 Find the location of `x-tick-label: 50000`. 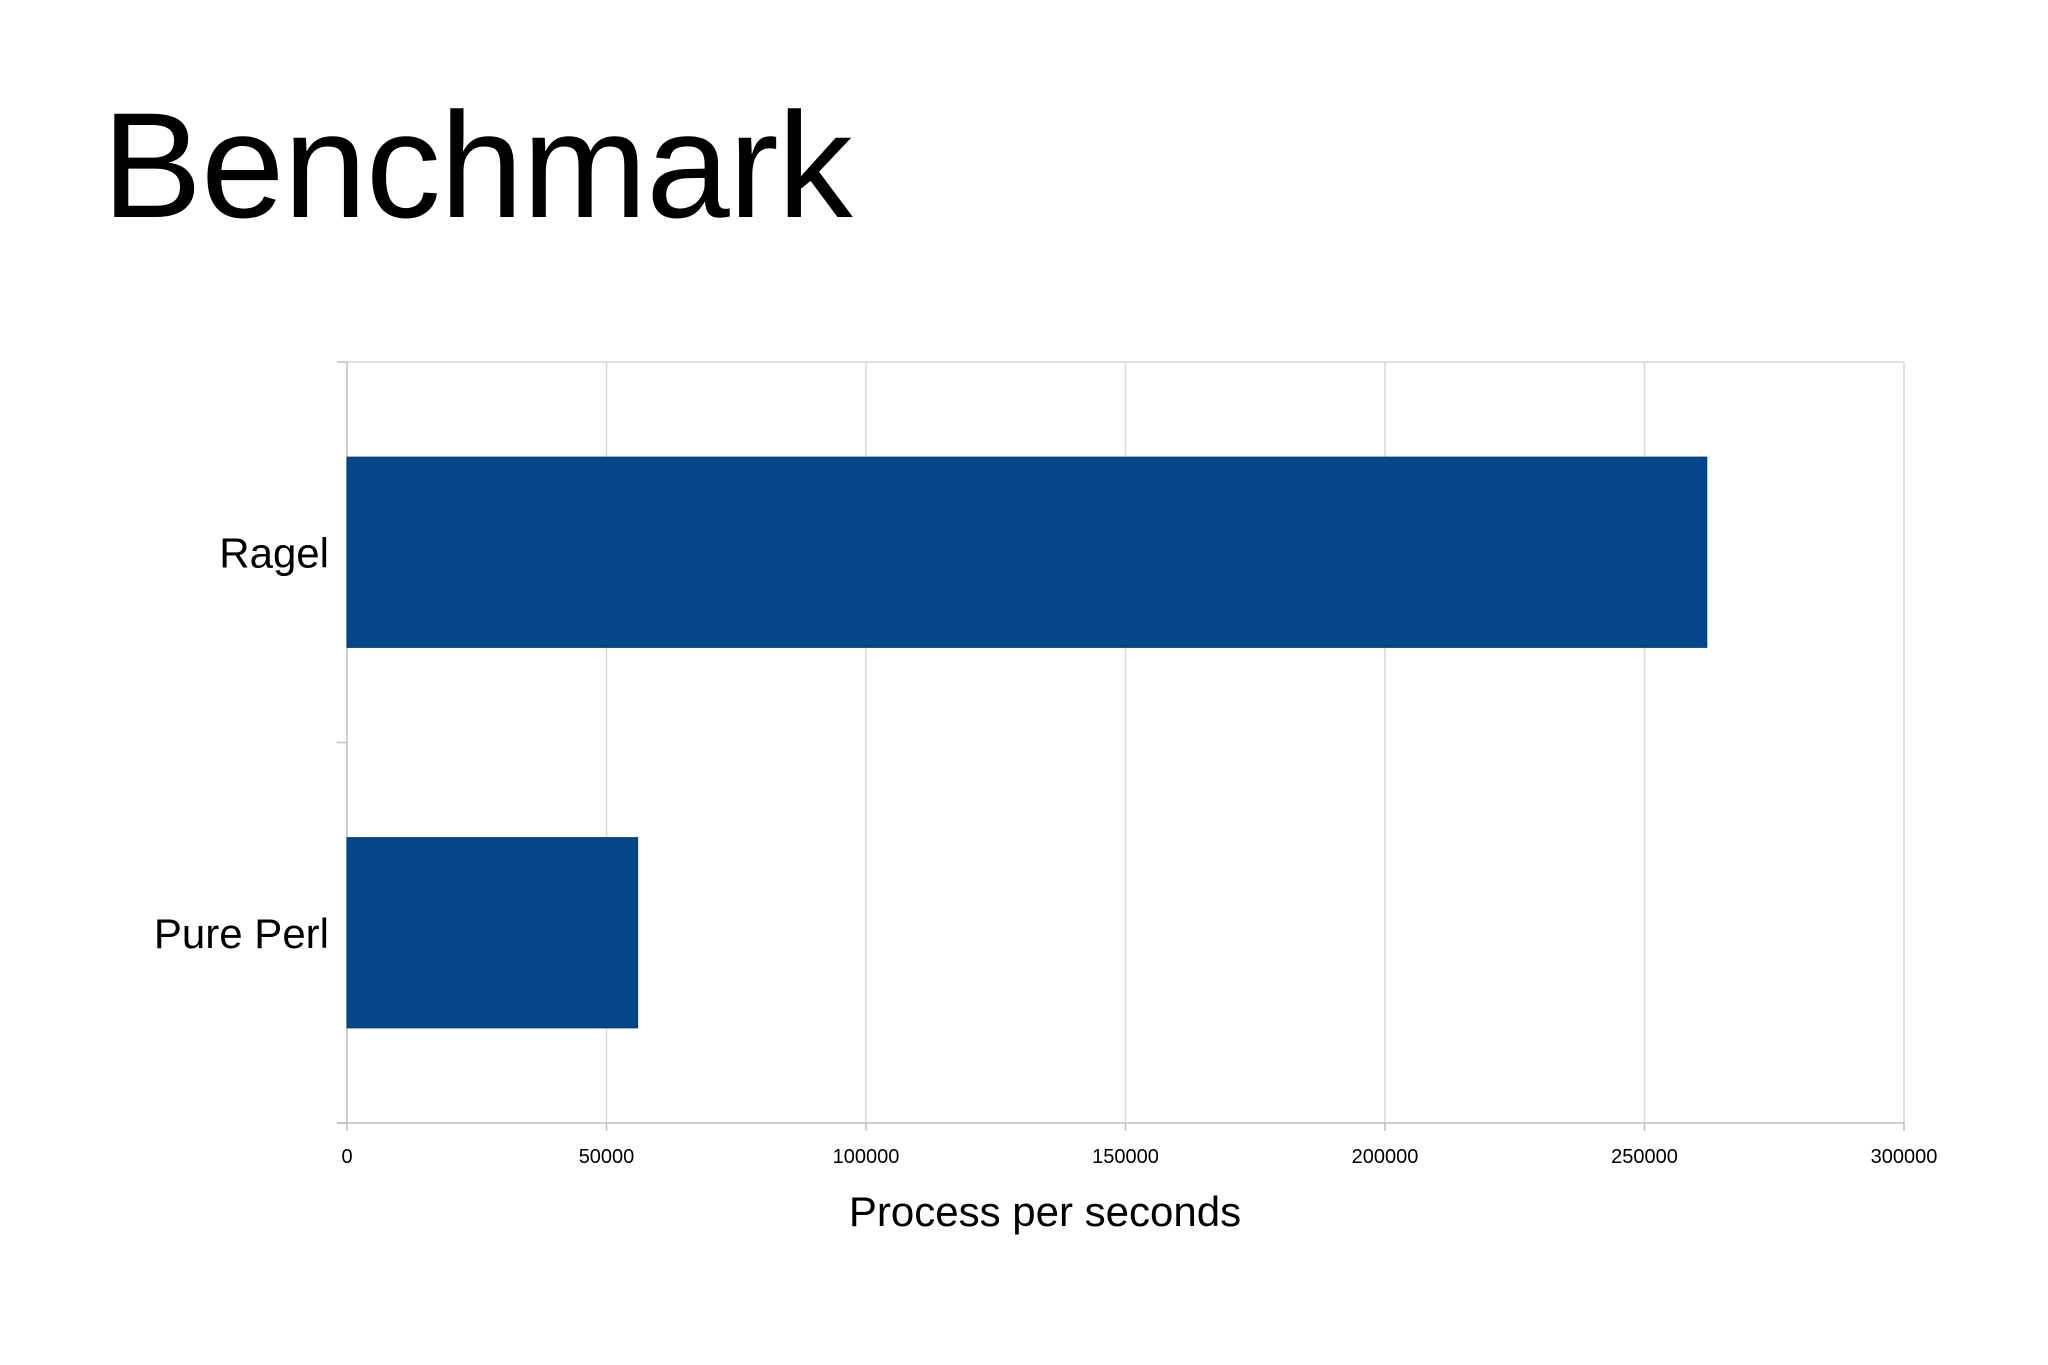

x-tick-label: 50000 is located at coordinates (607, 1157).